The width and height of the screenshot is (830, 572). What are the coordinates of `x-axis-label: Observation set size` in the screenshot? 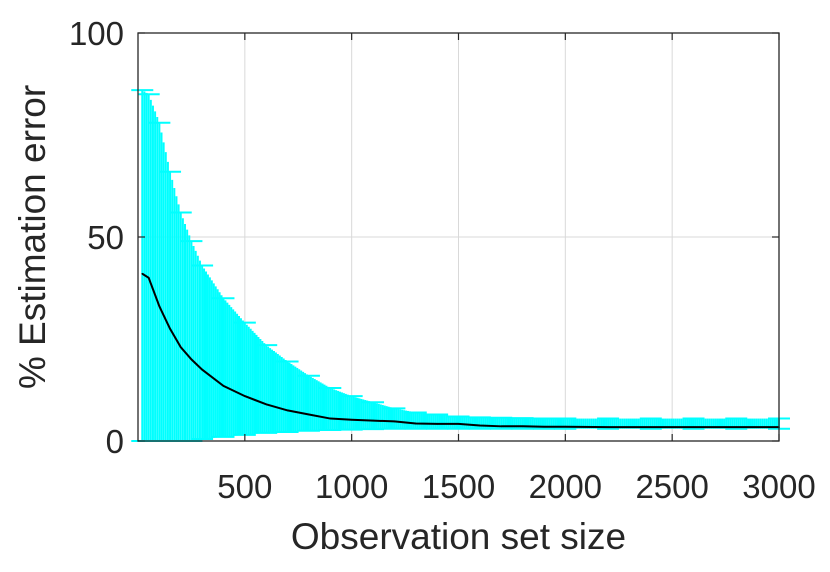 It's located at (458, 536).